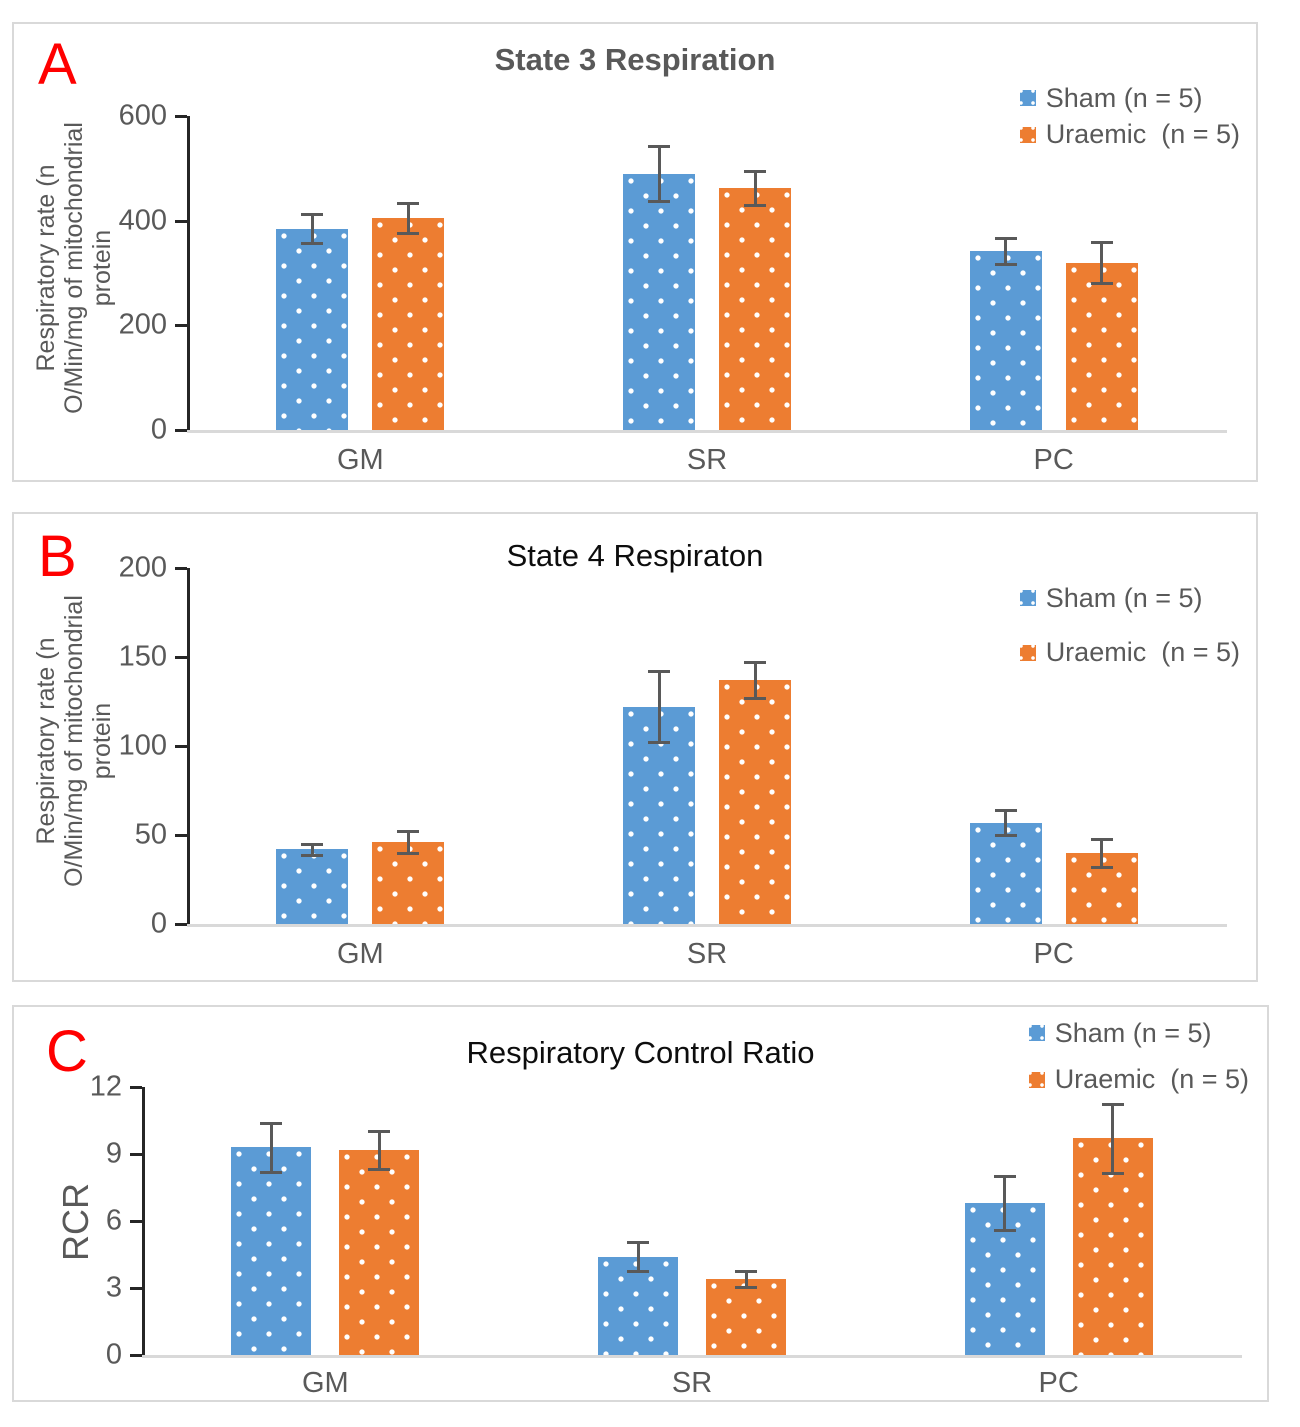 This screenshot has width=1300, height=1427. Describe the element at coordinates (640, 1052) in the screenshot. I see `chart-title-rcr: Respiratory Control Ratio` at that location.